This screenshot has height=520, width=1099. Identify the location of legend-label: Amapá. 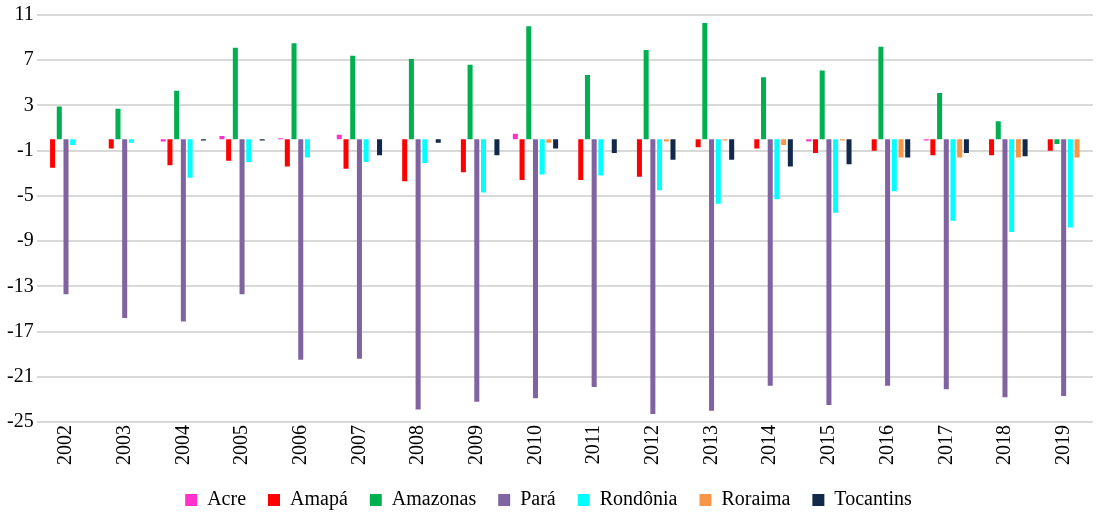
(319, 499).